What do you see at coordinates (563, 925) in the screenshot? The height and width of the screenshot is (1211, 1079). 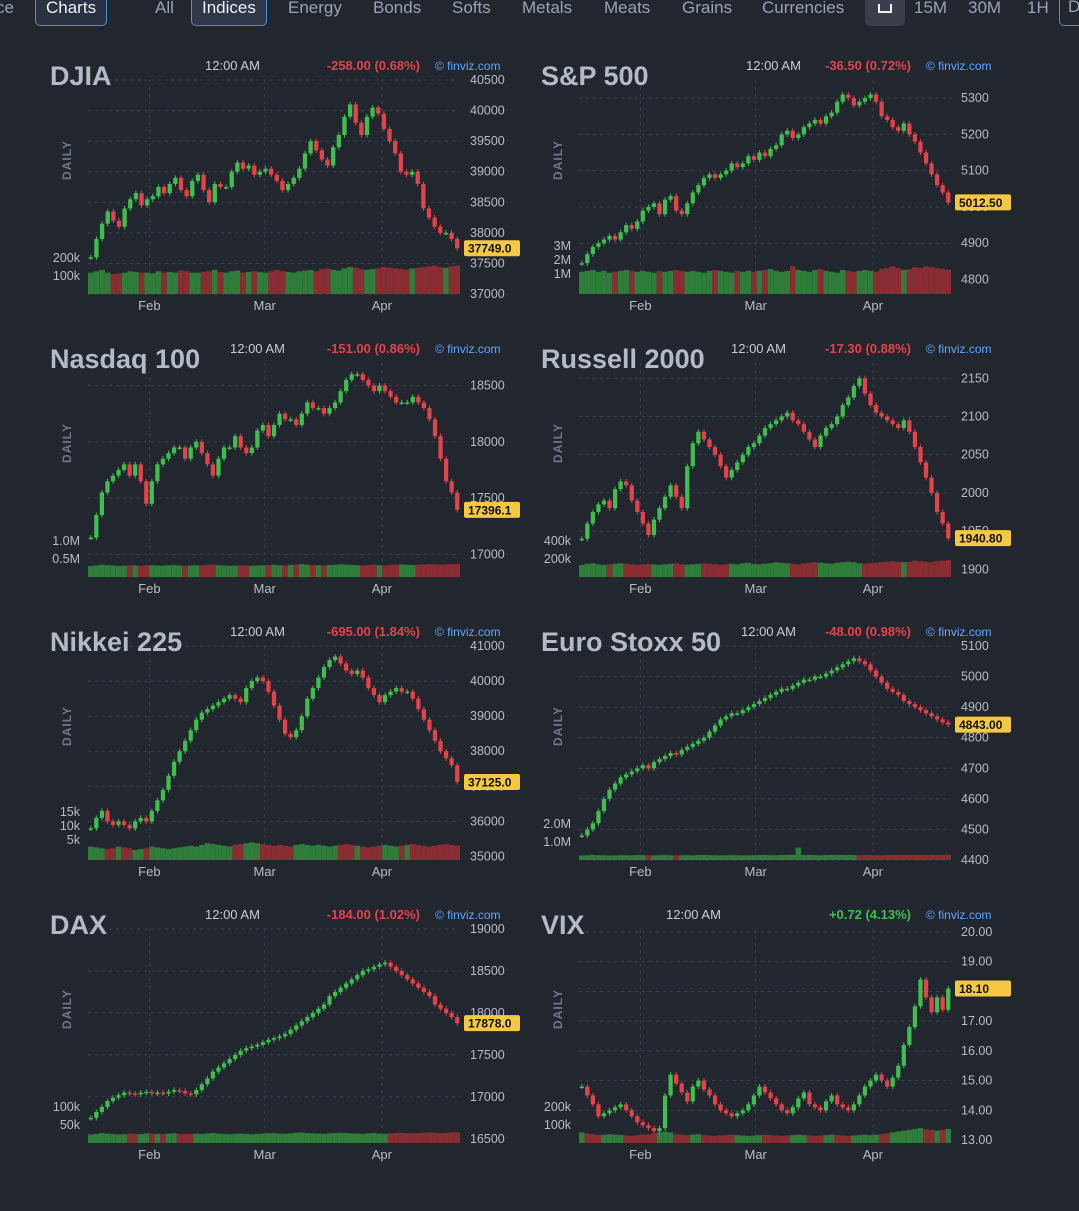 I see `chart-title: VIX` at bounding box center [563, 925].